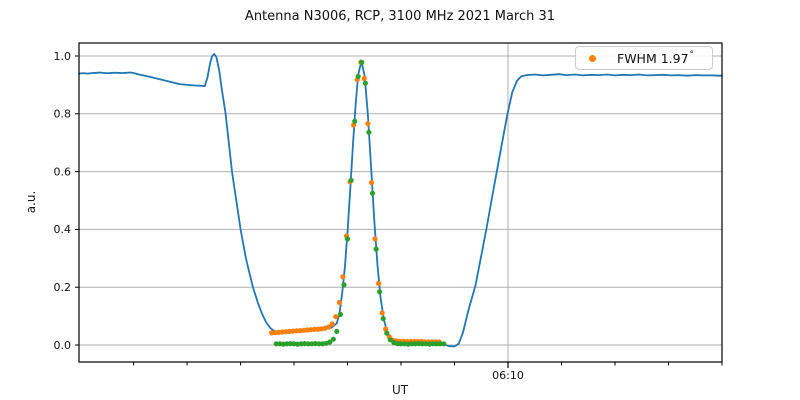 This screenshot has width=800, height=400. I want to click on degree-symbol: °, so click(692, 55).